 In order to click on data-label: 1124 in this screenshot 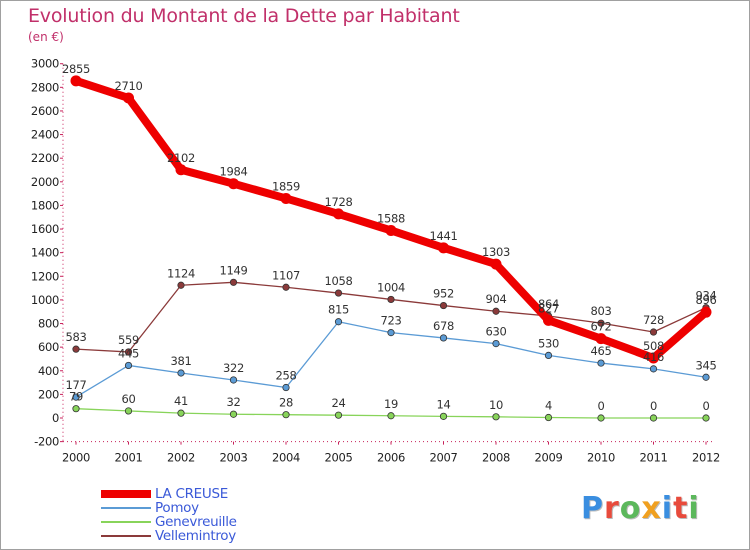, I will do `click(181, 273)`.